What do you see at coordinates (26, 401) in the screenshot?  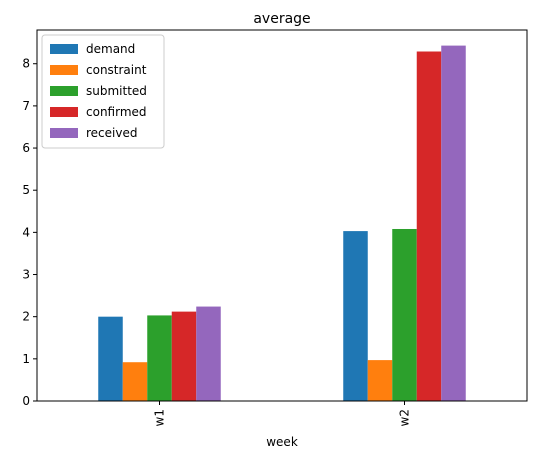 I see `y-tick-label: 0` at bounding box center [26, 401].